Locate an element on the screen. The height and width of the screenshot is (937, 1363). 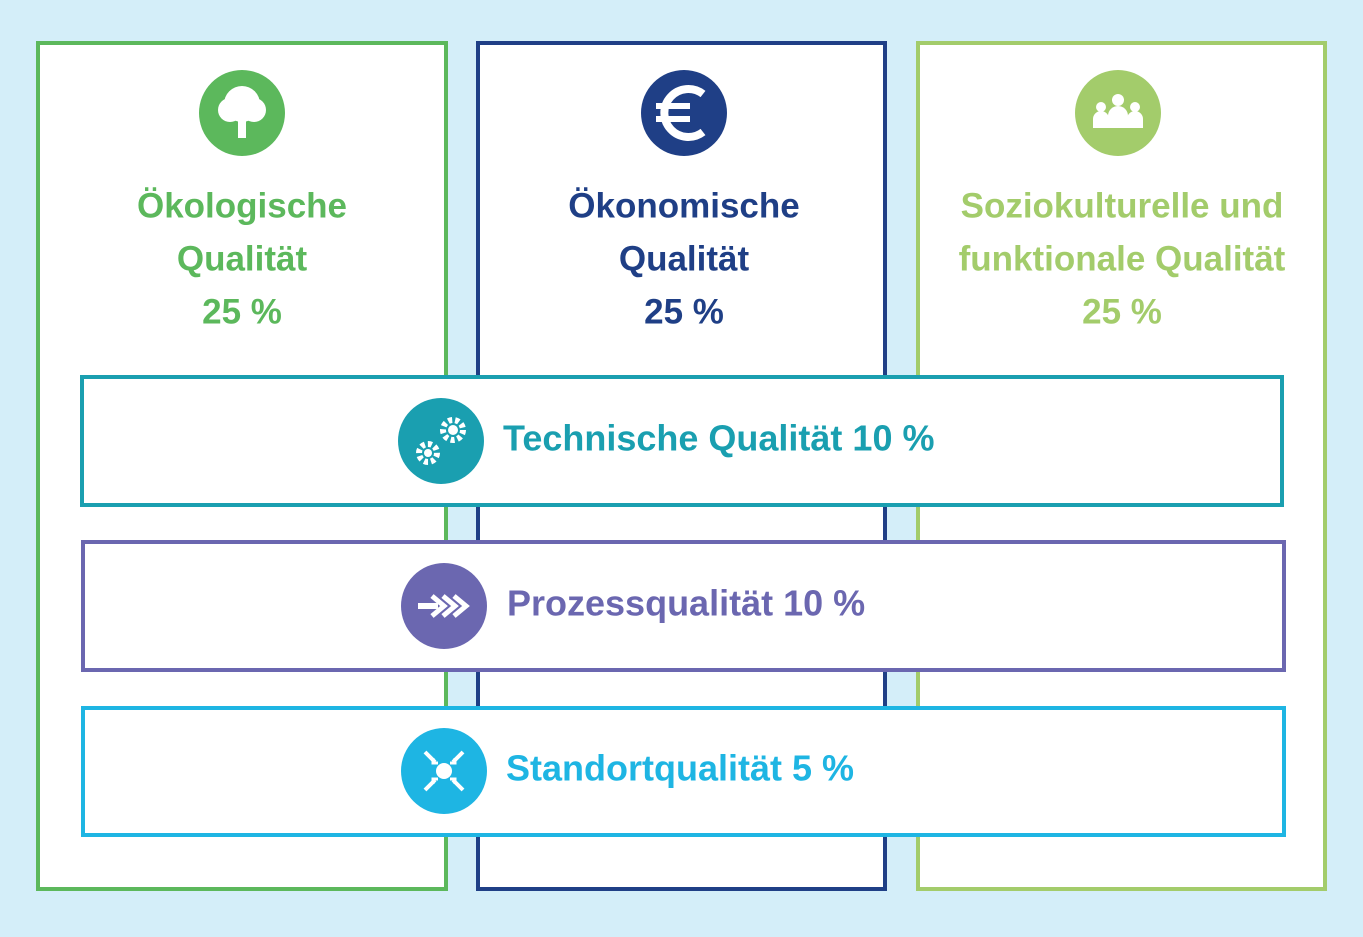
column-title: Ökologische is located at coordinates (242, 205).